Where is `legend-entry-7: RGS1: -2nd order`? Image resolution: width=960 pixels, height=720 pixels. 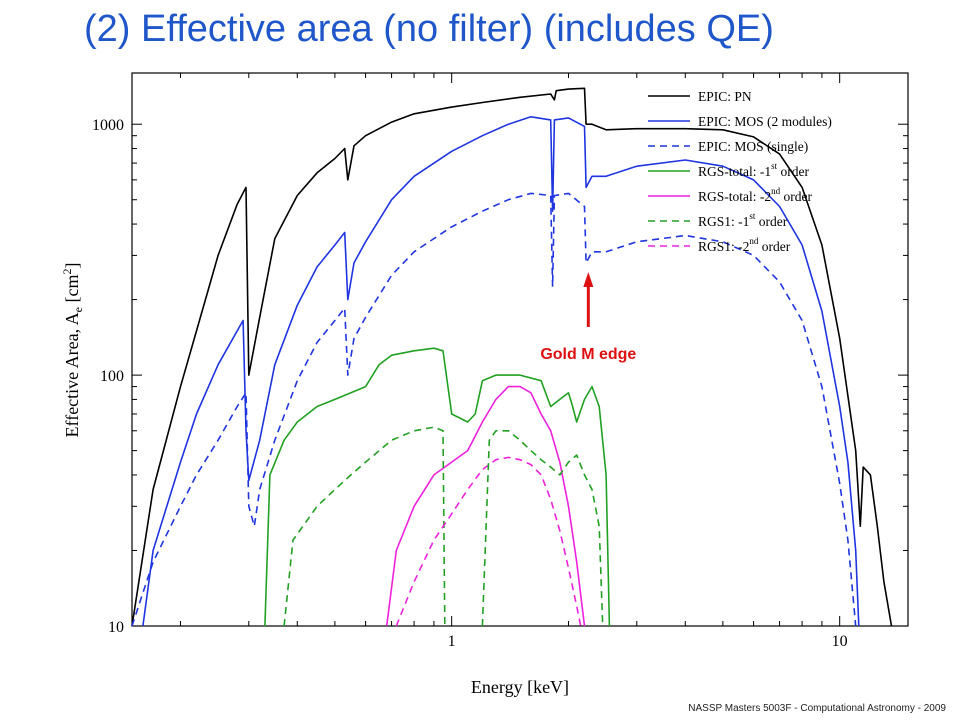
legend-entry-7: RGS1: -2nd order is located at coordinates (744, 245).